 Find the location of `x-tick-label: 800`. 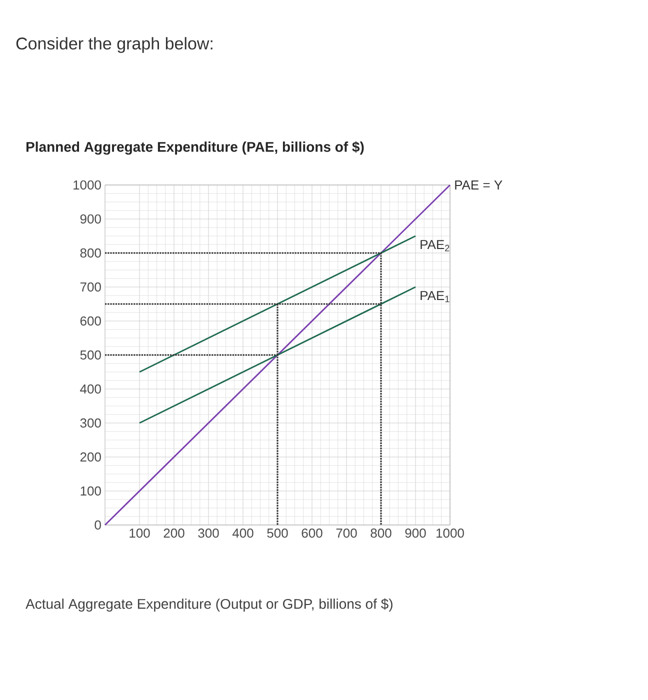

x-tick-label: 800 is located at coordinates (381, 533).